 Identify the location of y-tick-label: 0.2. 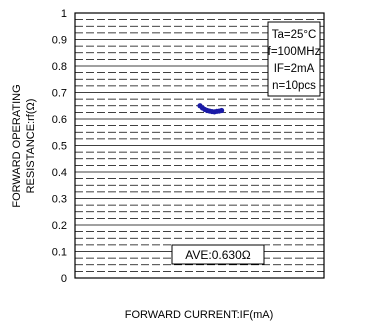
(59, 226).